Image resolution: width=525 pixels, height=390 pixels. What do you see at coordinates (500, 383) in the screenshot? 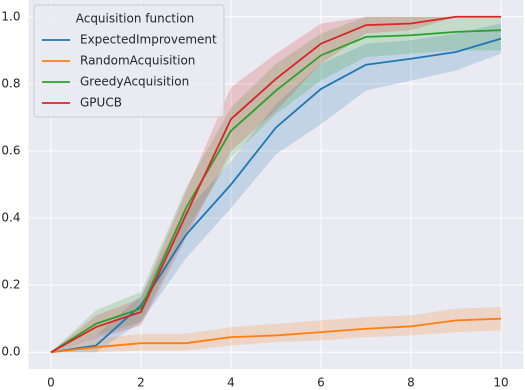
I see `x-tick-label: 10` at bounding box center [500, 383].